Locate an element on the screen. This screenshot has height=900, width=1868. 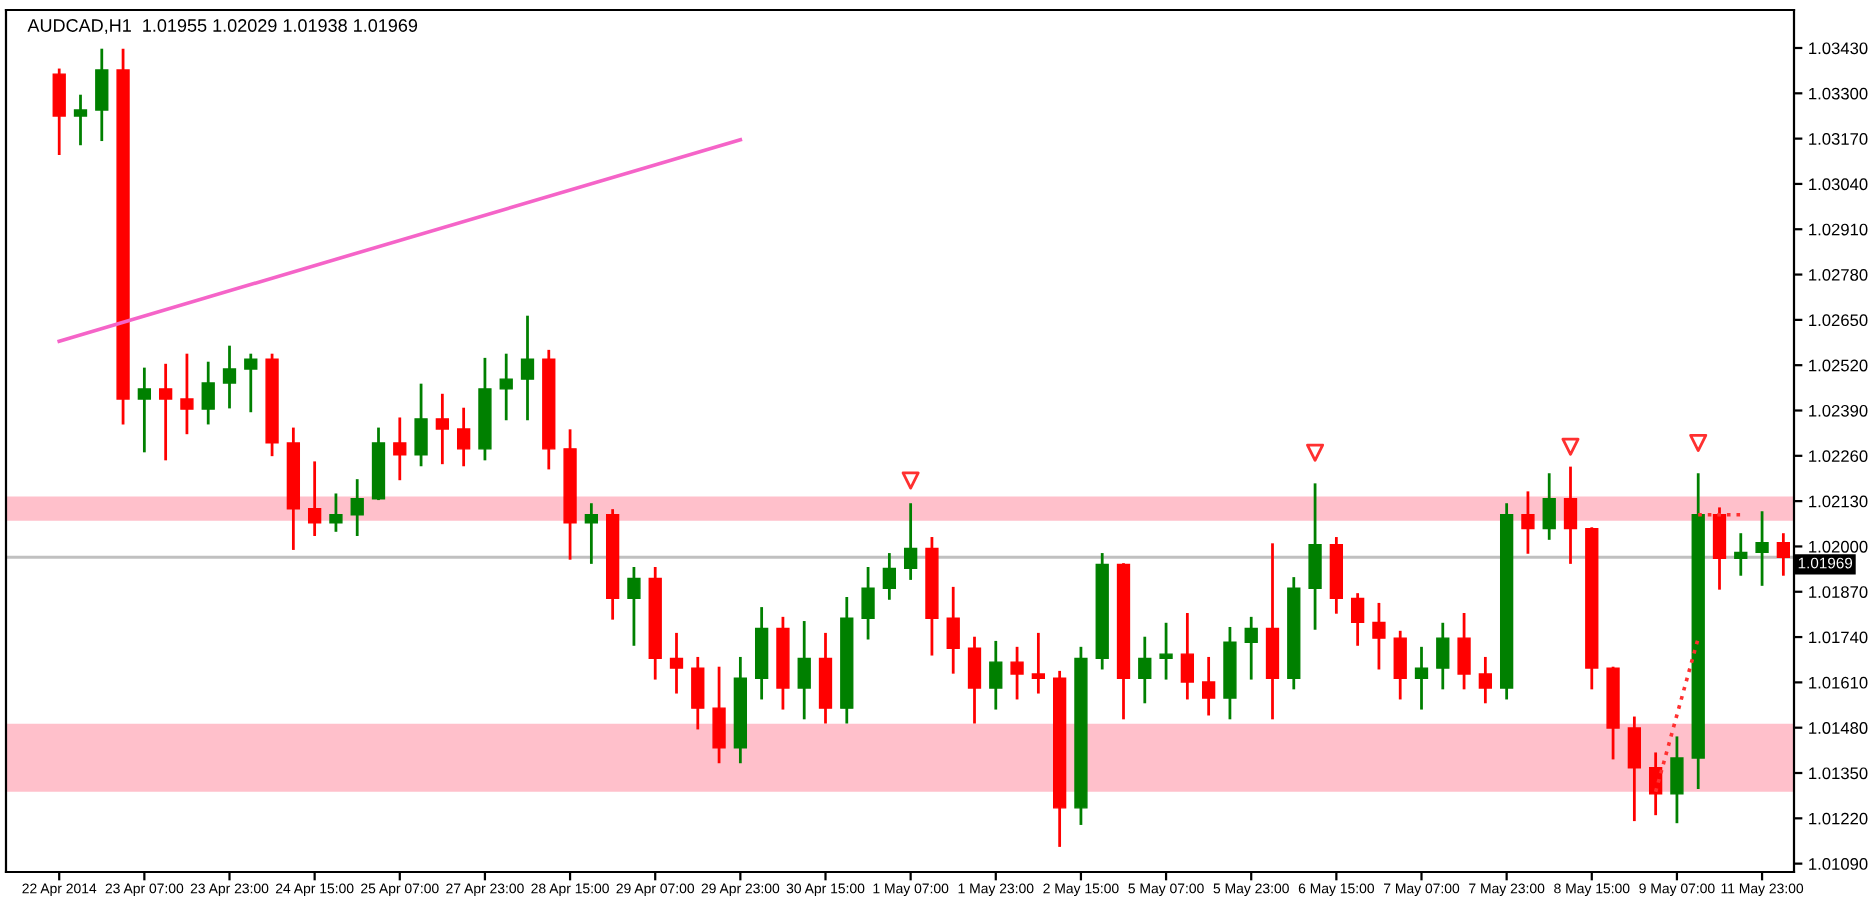
y-tick-label: 1.02780 is located at coordinates (1838, 274).